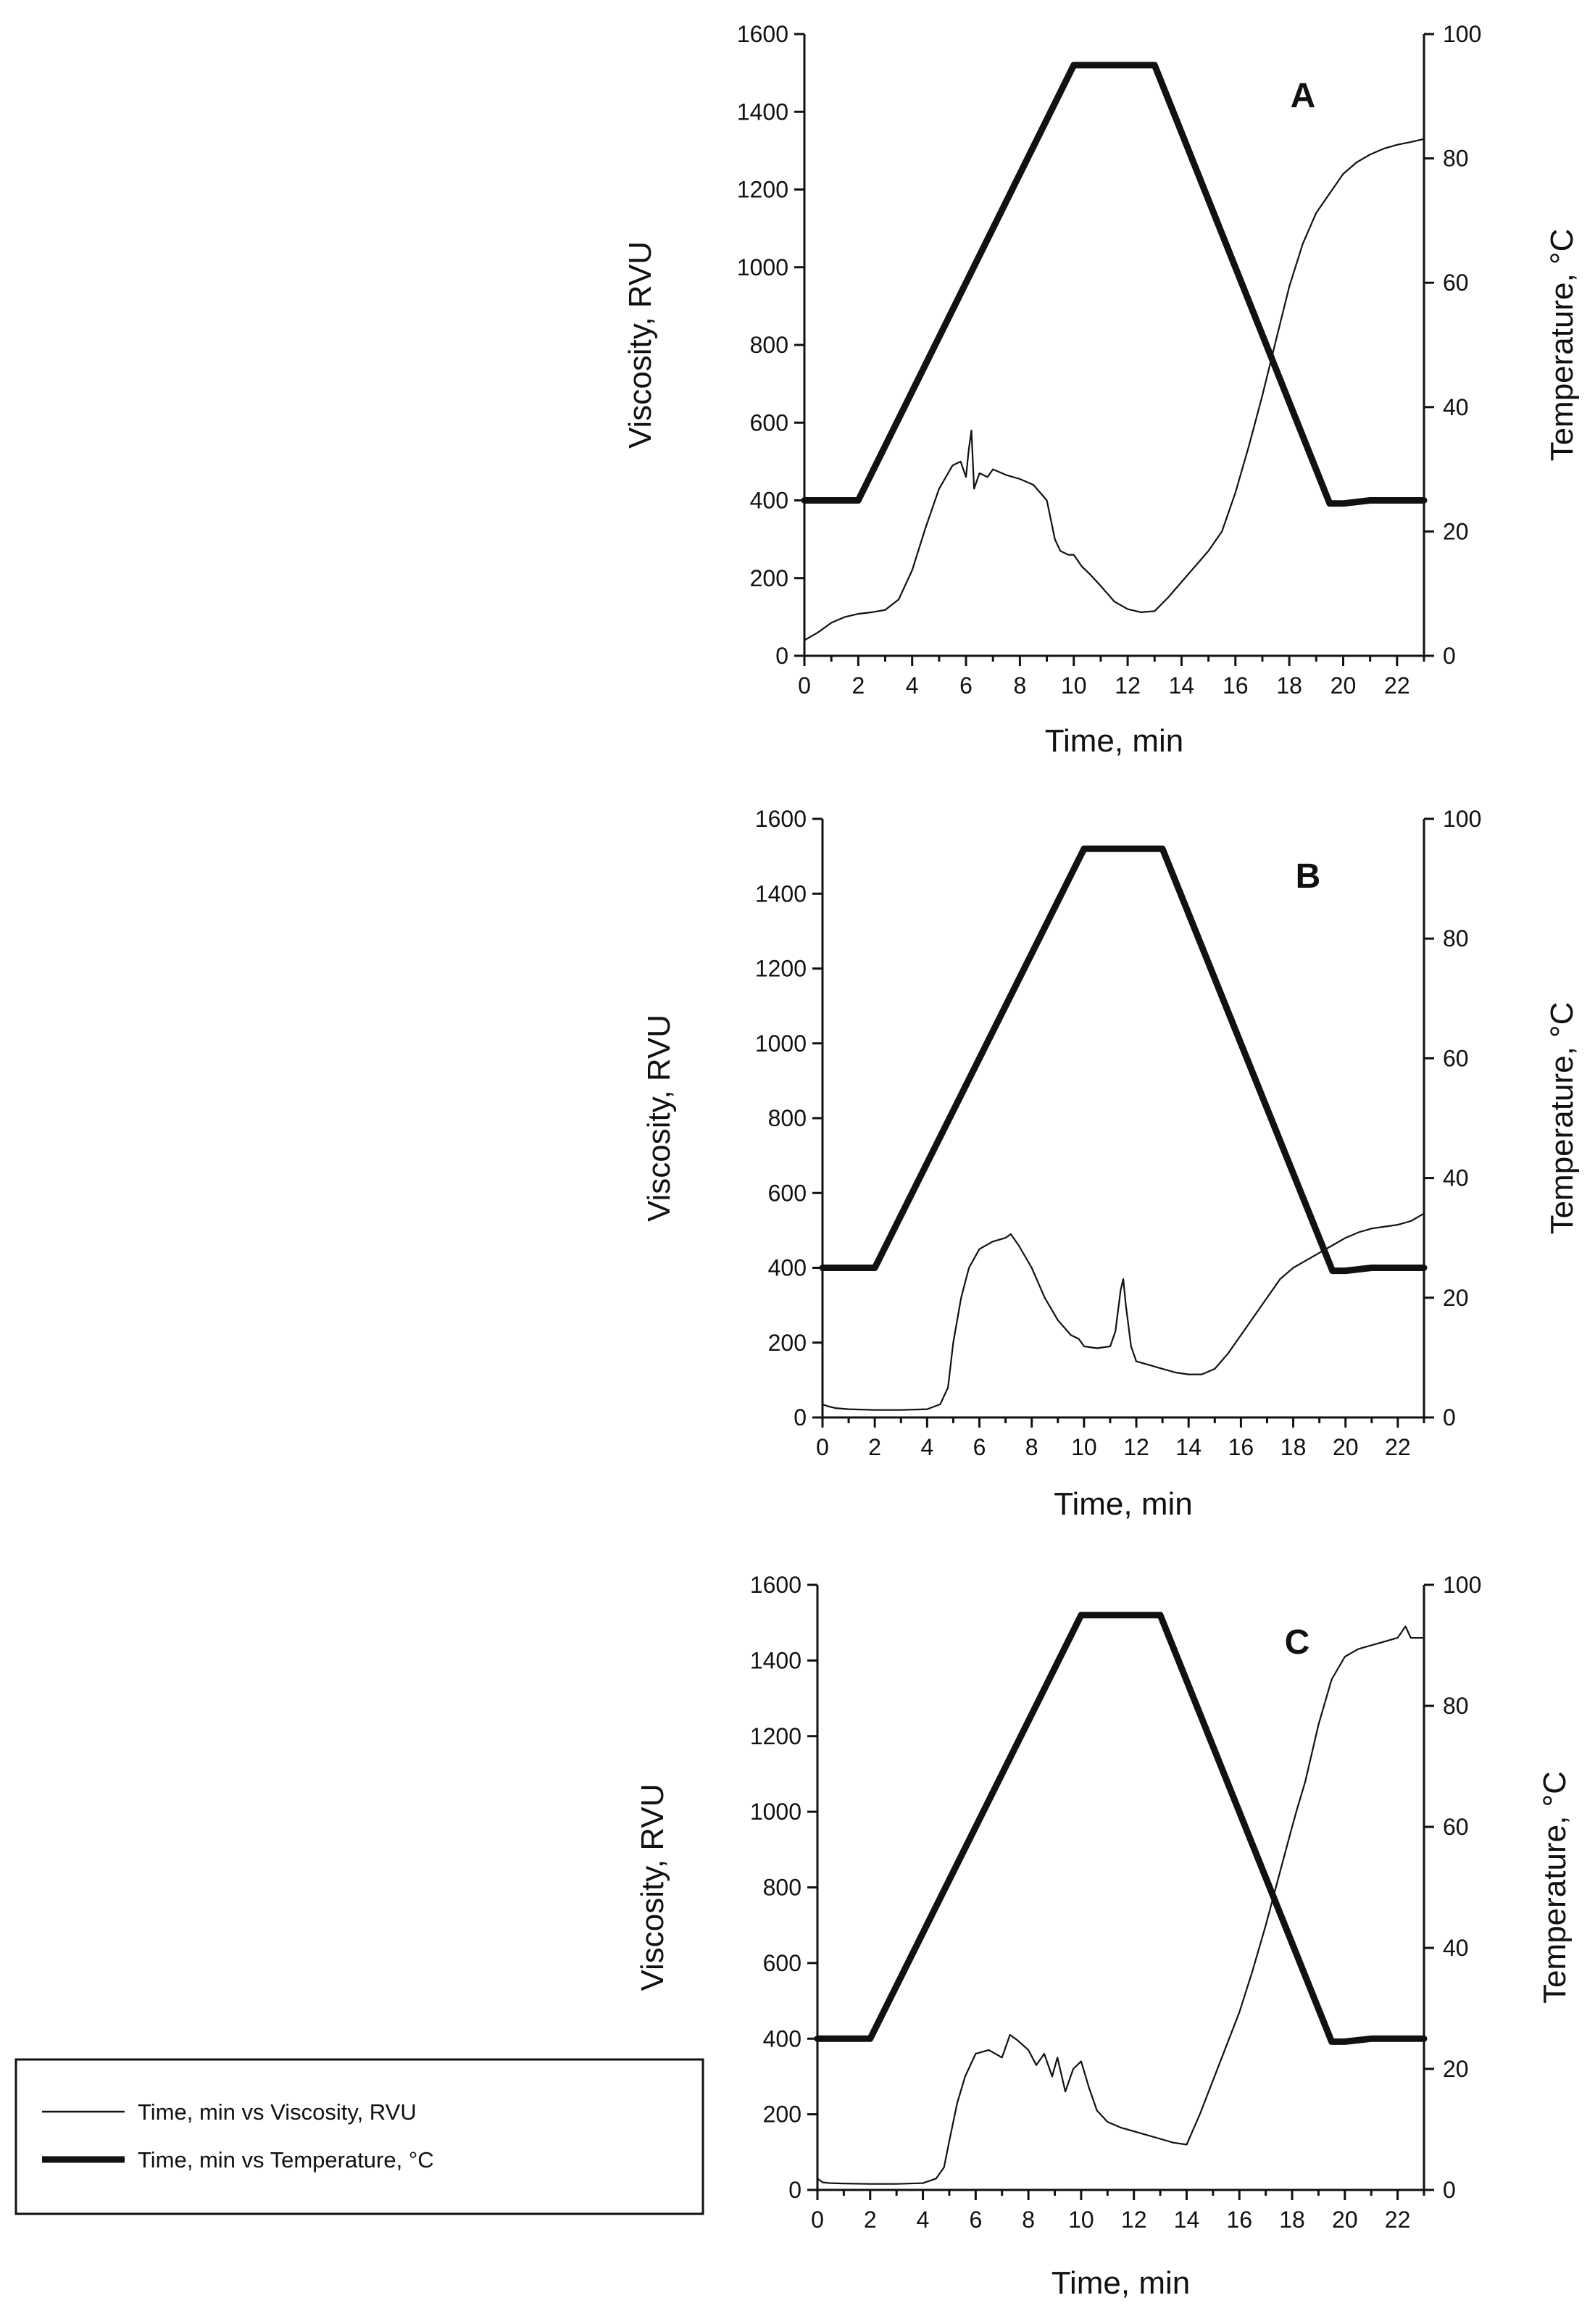 The height and width of the screenshot is (2324, 1595). Describe the element at coordinates (1308, 876) in the screenshot. I see `panel-label: B` at that location.